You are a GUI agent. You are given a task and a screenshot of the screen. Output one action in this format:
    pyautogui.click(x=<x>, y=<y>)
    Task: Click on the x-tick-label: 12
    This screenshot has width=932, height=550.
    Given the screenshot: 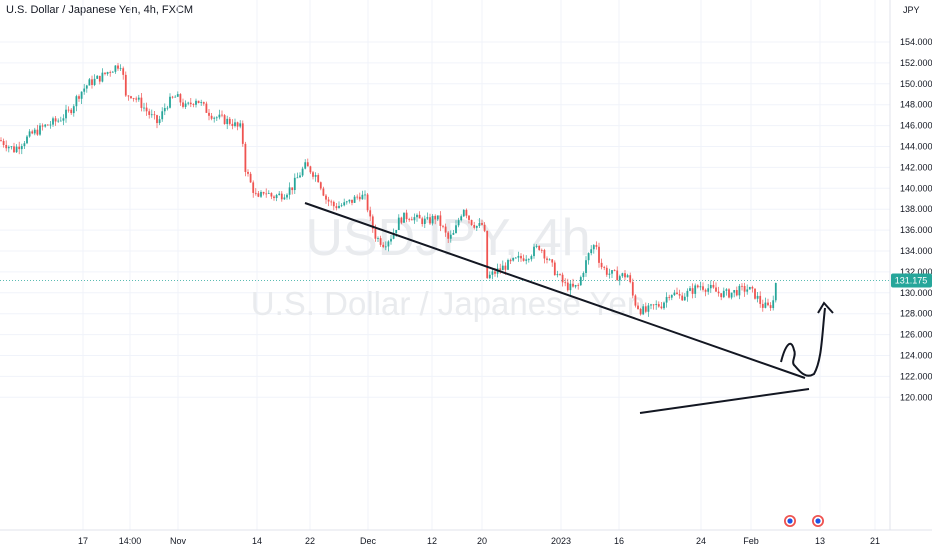 What is the action you would take?
    pyautogui.click(x=432, y=541)
    